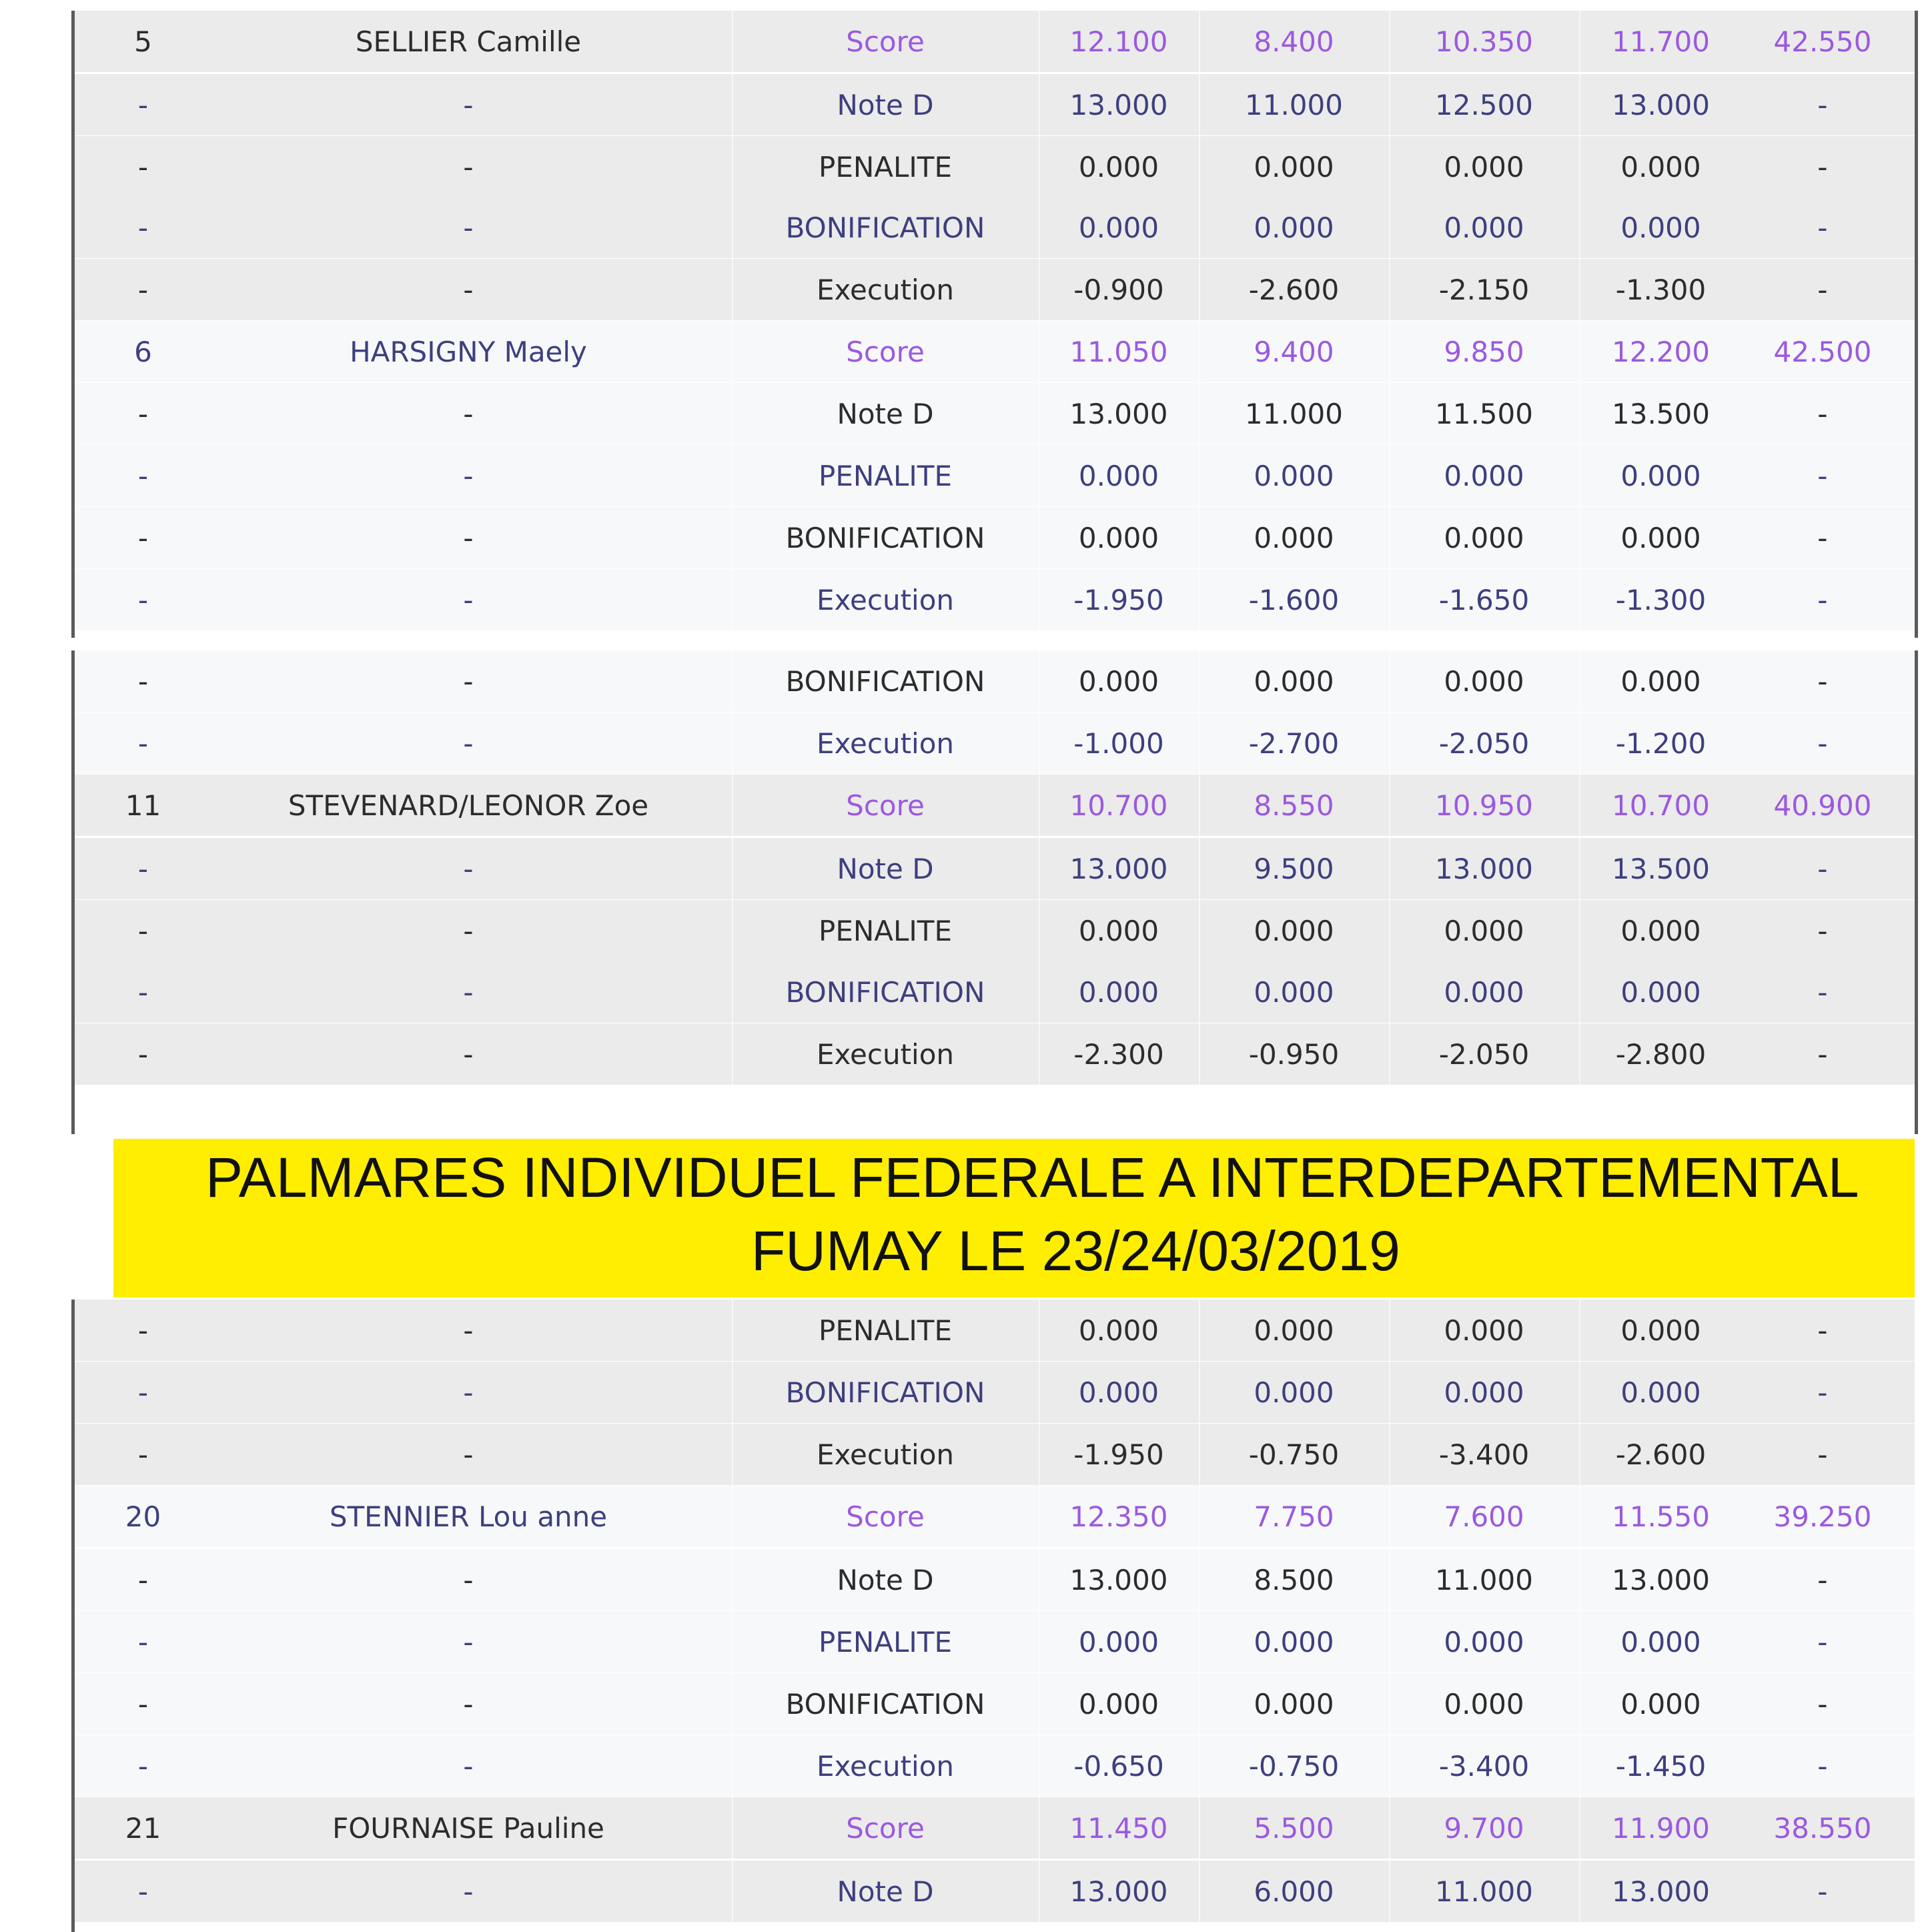 This screenshot has width=1932, height=1932. I want to click on apparatus-value-cell: -3.400, so click(1484, 1766).